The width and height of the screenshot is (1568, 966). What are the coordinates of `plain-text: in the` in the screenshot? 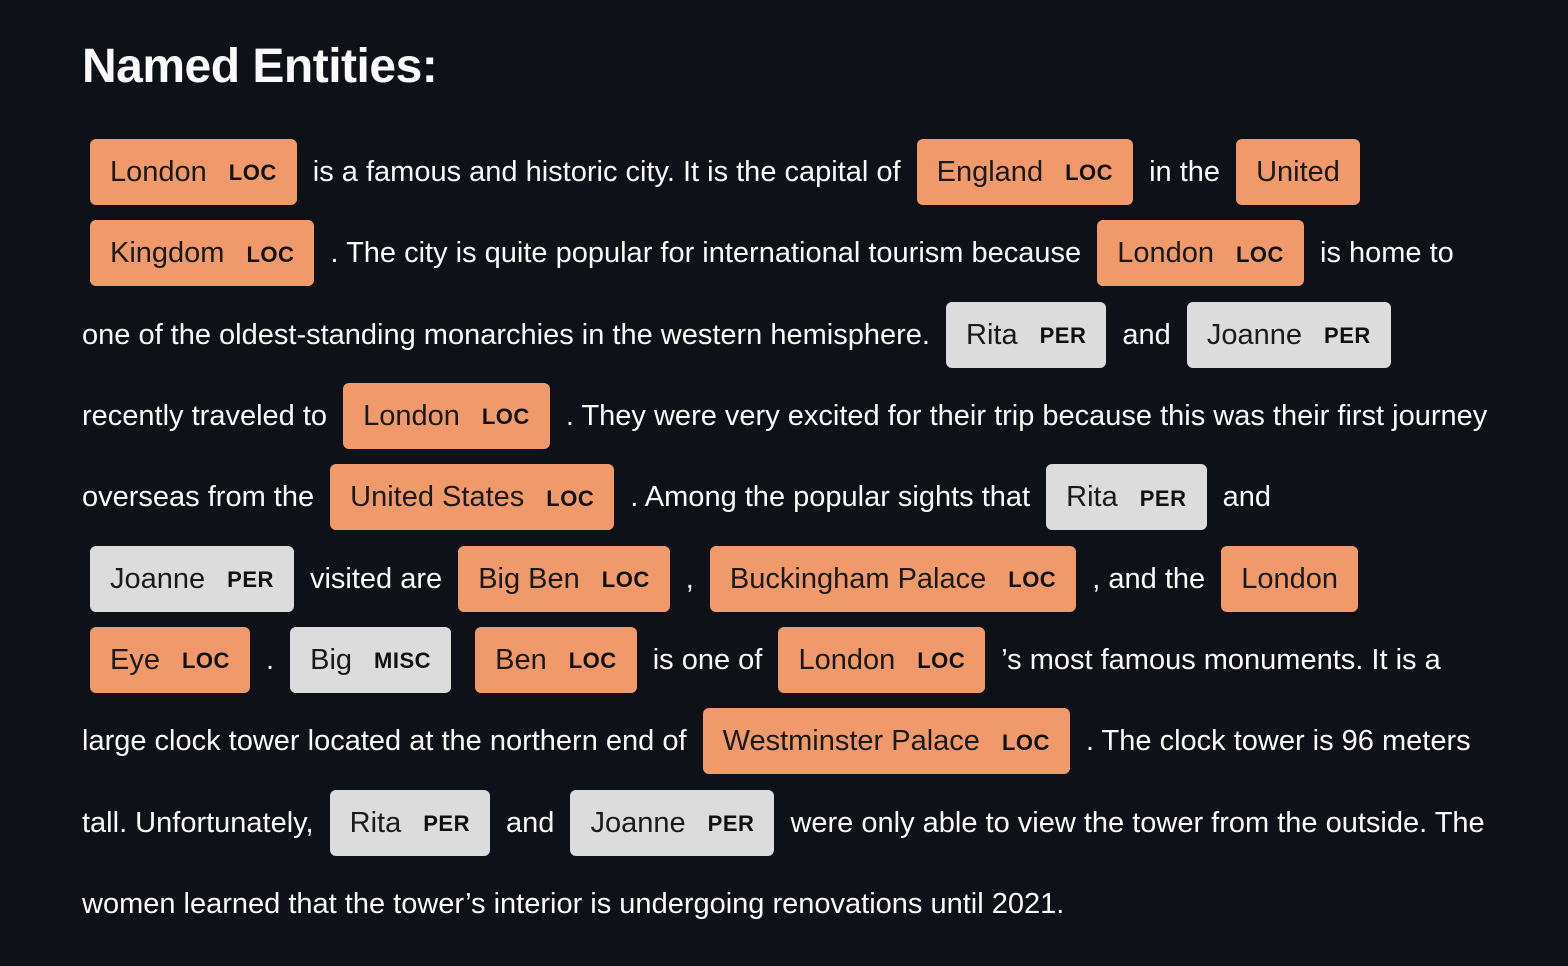 It's located at (1185, 172).